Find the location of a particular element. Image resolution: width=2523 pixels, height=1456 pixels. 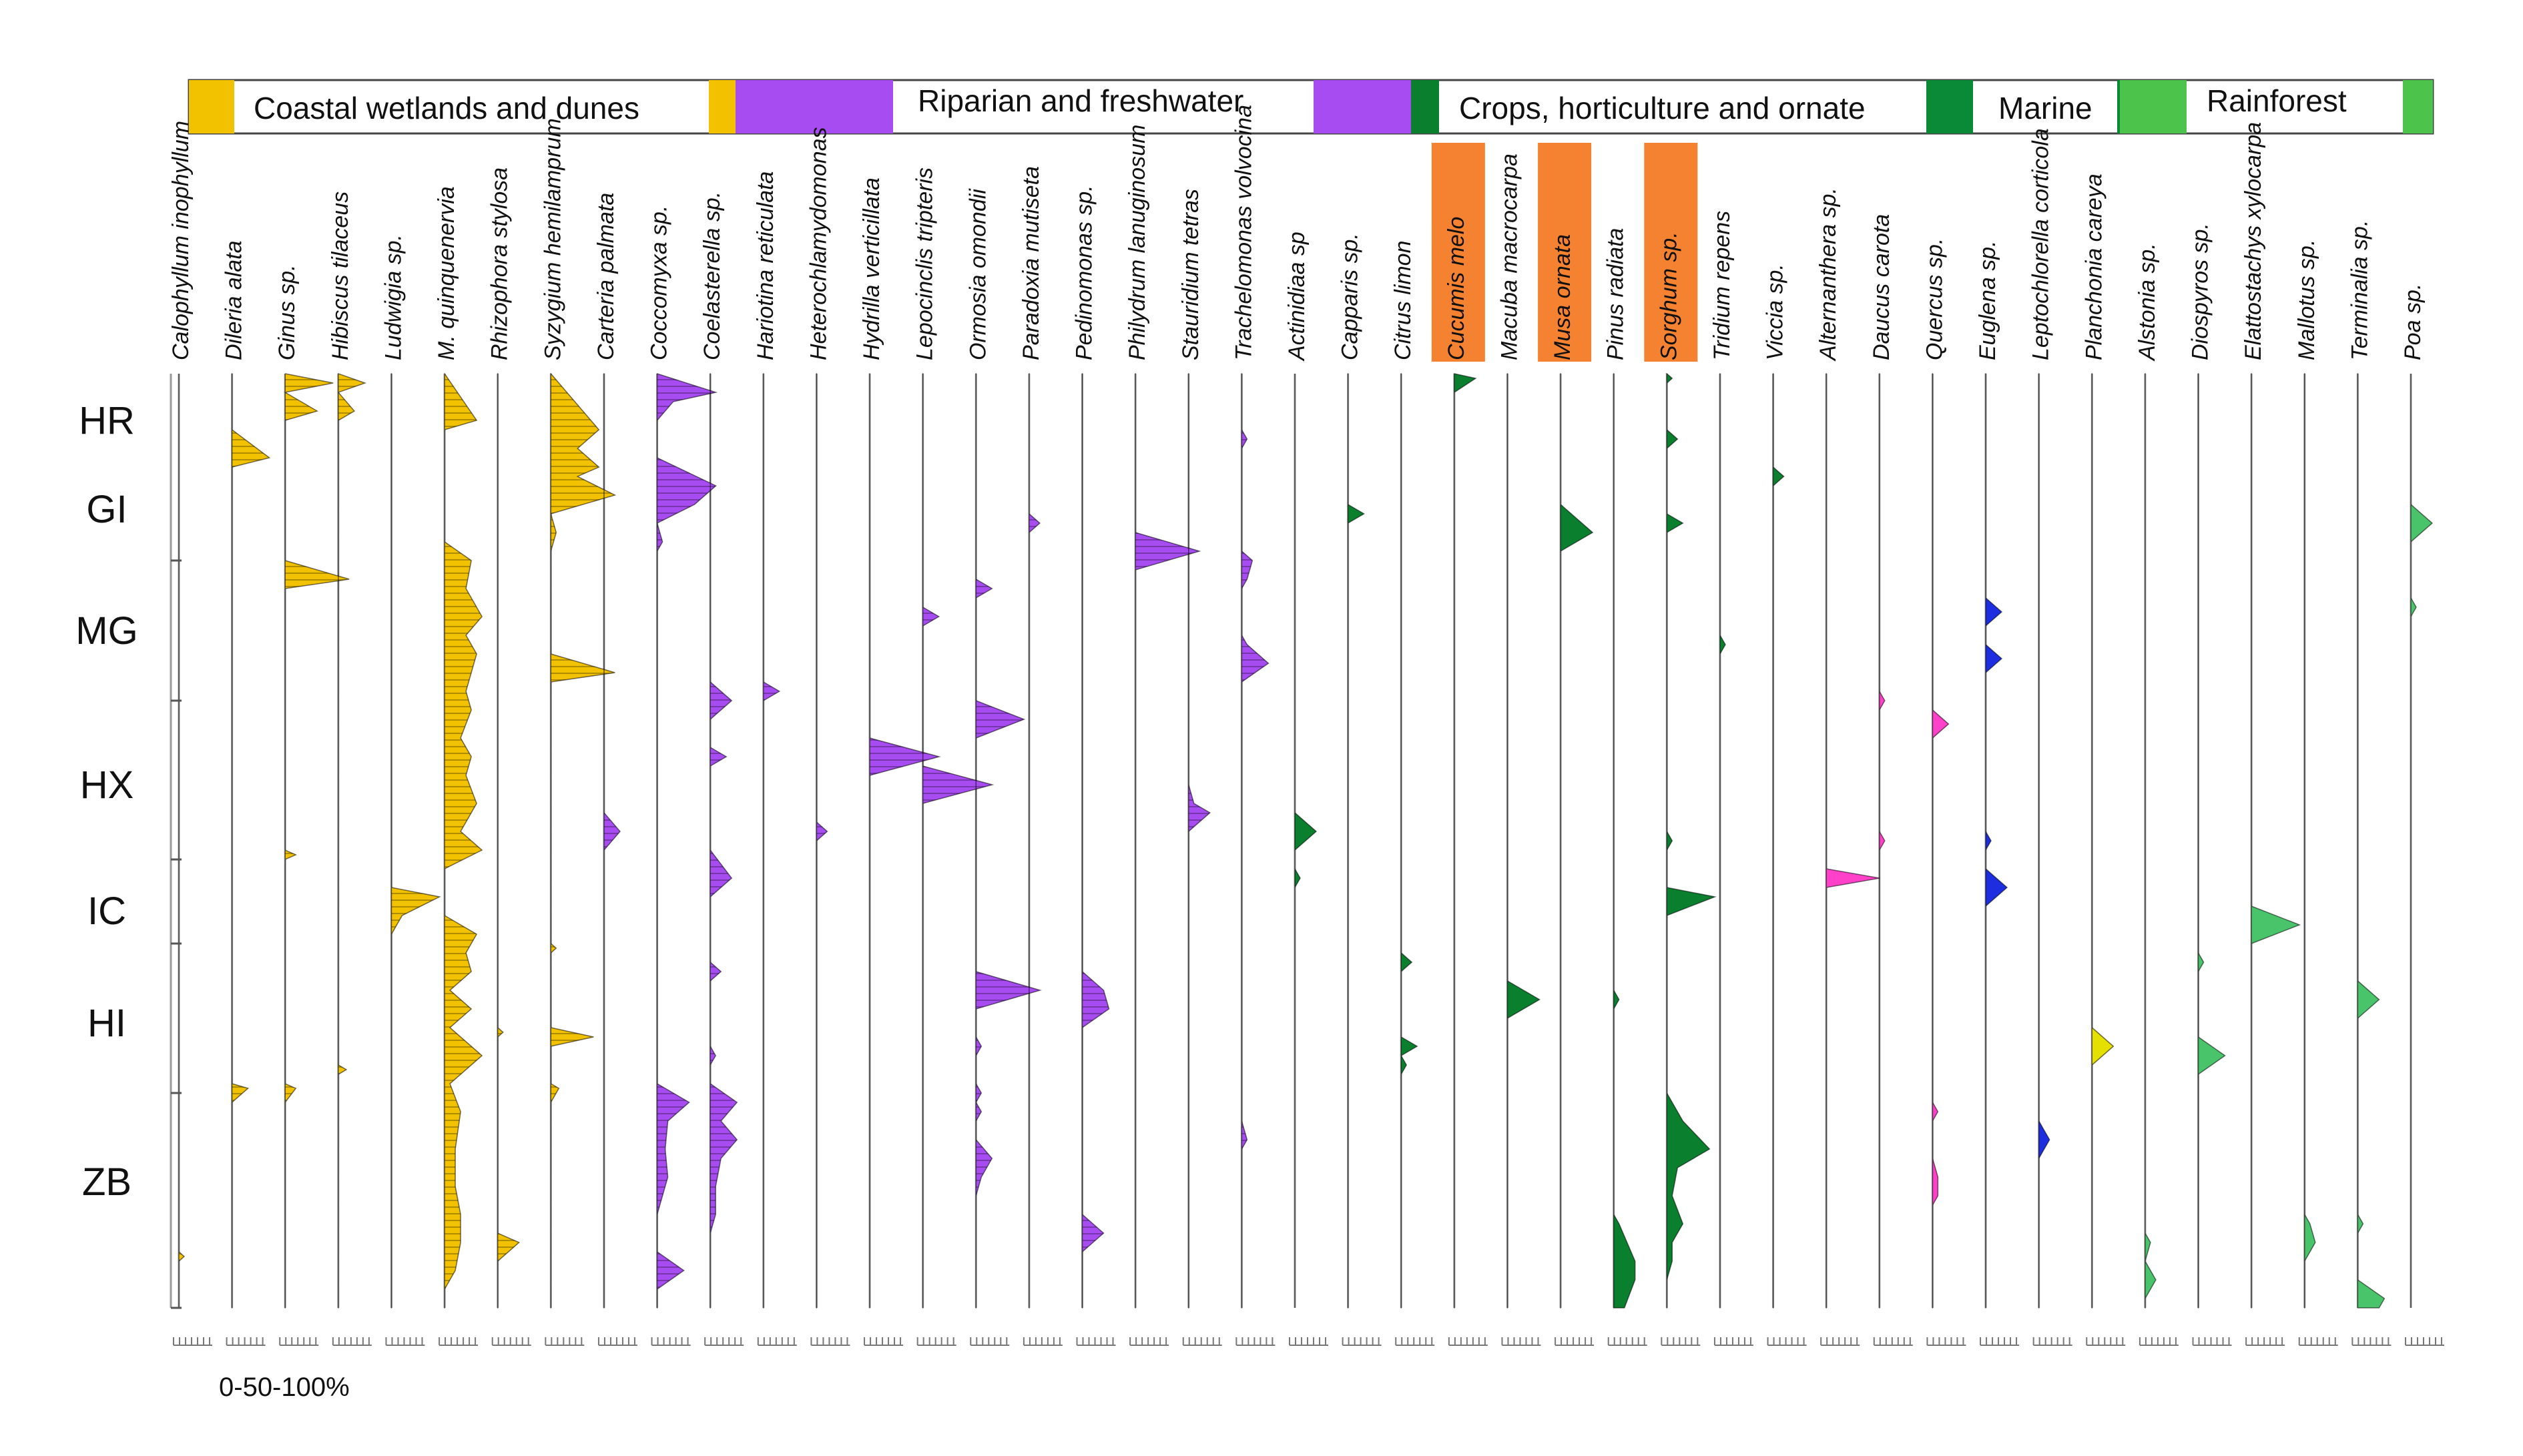

curve-pinus-radiata is located at coordinates (1624, 841).